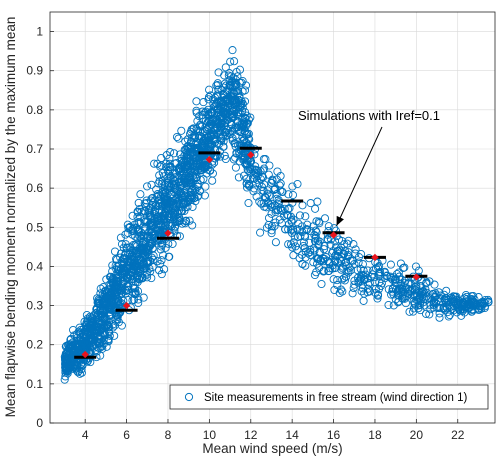 The image size is (500, 464). Describe the element at coordinates (273, 430) in the screenshot. I see `x-axis-ticks: 4 6 8 10 12 14 16 18 20 22` at that location.